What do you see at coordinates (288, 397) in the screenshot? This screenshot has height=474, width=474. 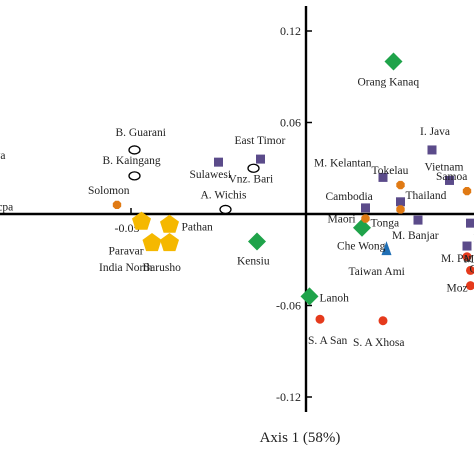 I see `y-tick-label: -0.12` at bounding box center [288, 397].